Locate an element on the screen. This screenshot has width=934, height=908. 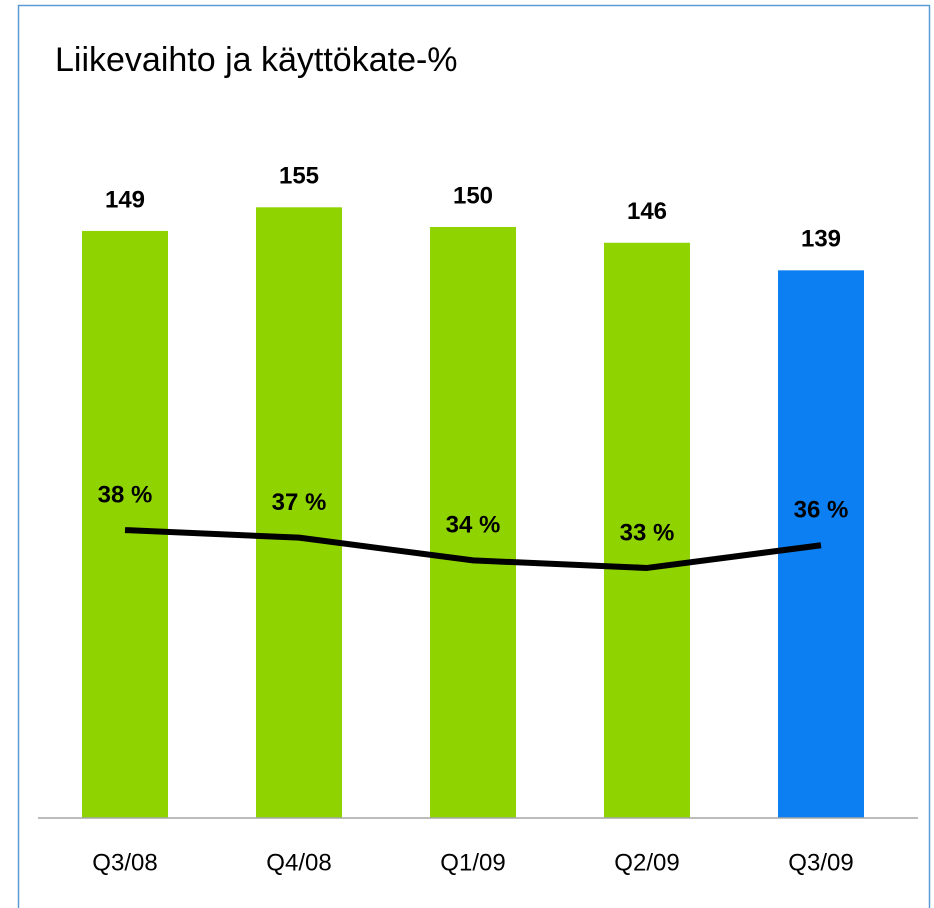
x-tick-label: Q2/09 is located at coordinates (646, 862).